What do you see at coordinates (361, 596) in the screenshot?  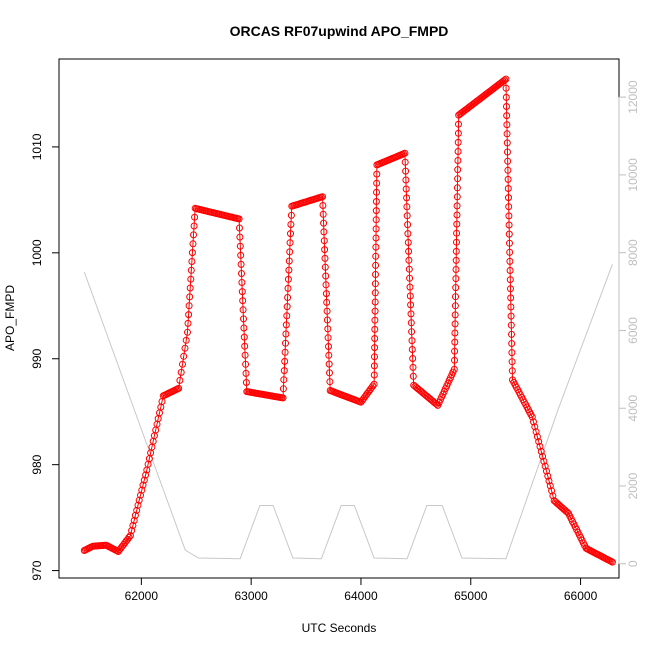 I see `x-tick-label: 64000` at bounding box center [361, 596].